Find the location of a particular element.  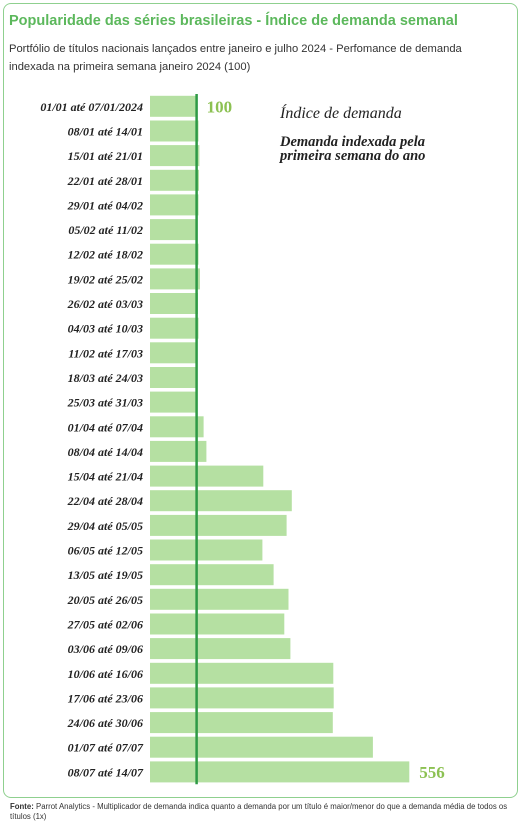

category-label: 29/01 até 04/02 is located at coordinates (105, 205).